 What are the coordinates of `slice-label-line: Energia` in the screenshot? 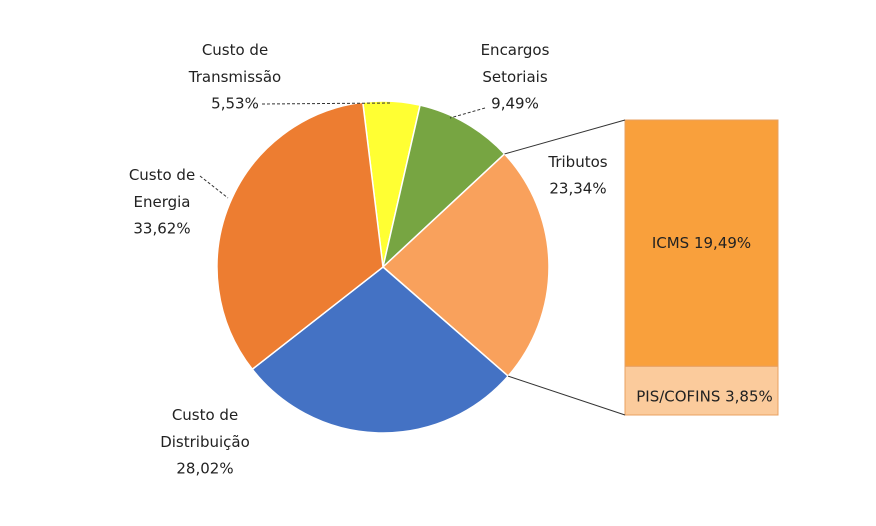 It's located at (162, 202).